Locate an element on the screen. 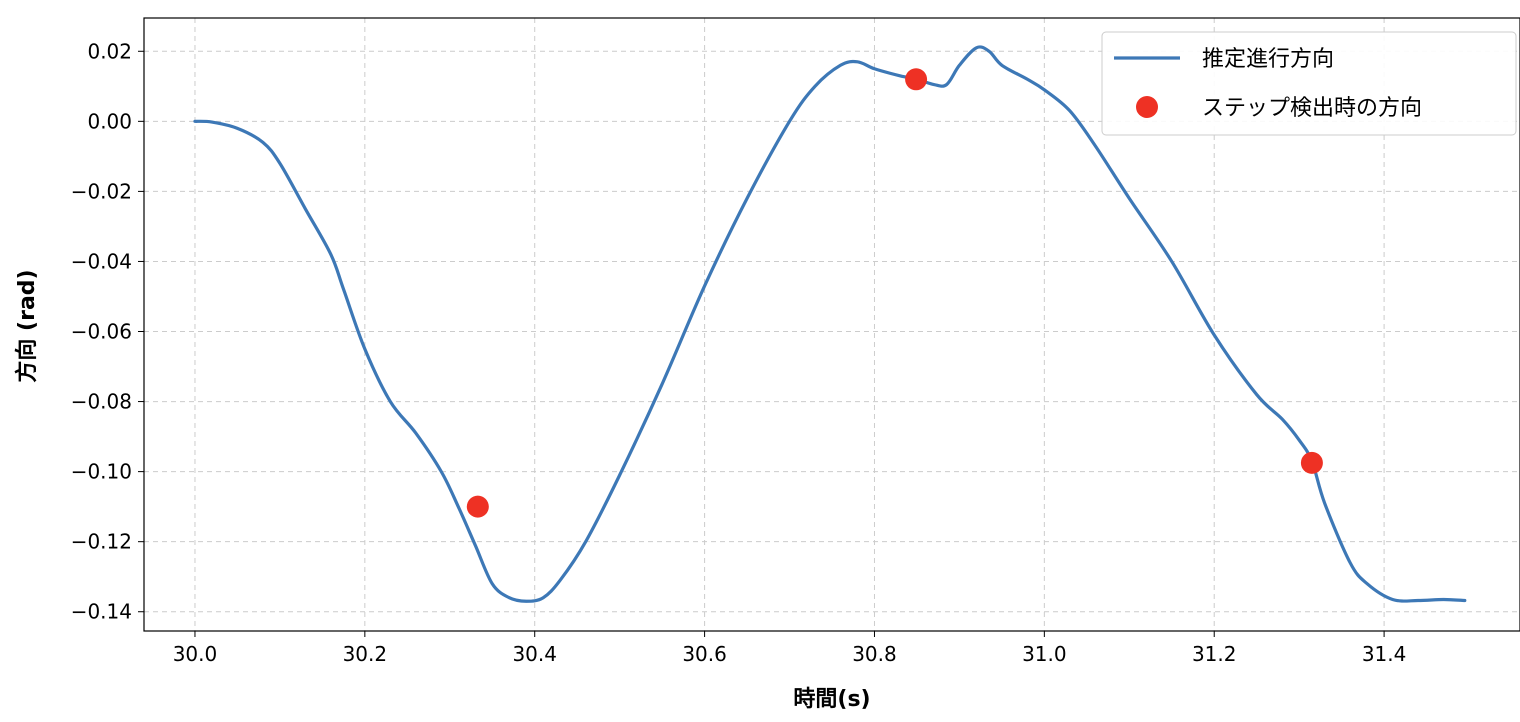 This screenshot has height=722, width=1520. y-tick-label: 0.00 is located at coordinates (109, 121).